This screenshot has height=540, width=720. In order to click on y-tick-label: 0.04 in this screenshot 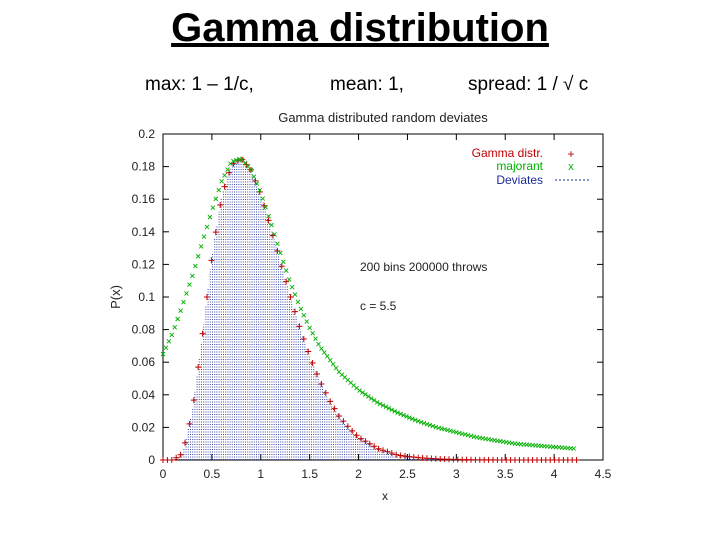, I will do `click(144, 395)`.